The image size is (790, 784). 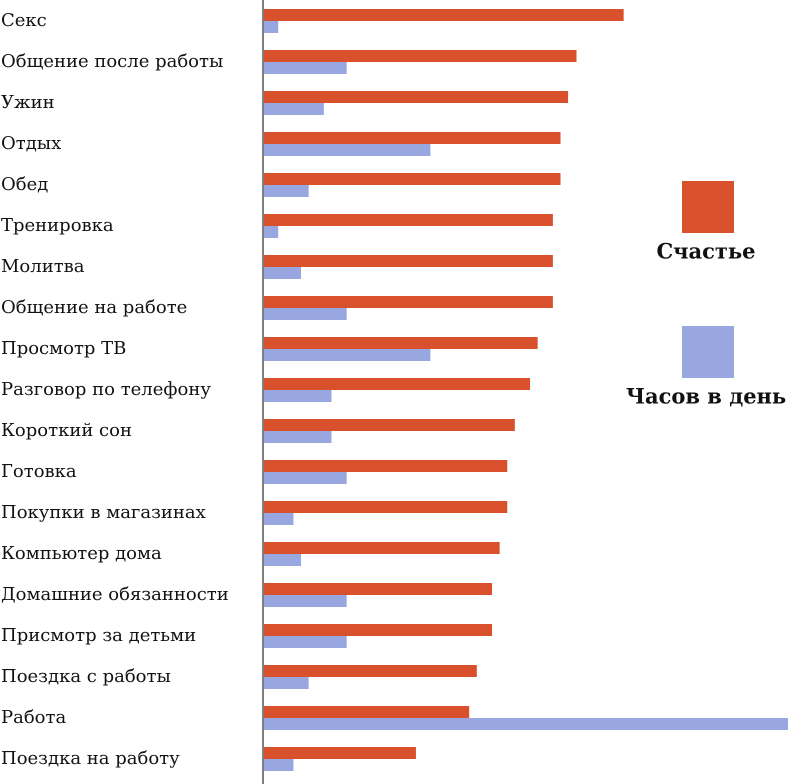 I want to click on category-label: Компьютер дома, so click(x=81, y=553).